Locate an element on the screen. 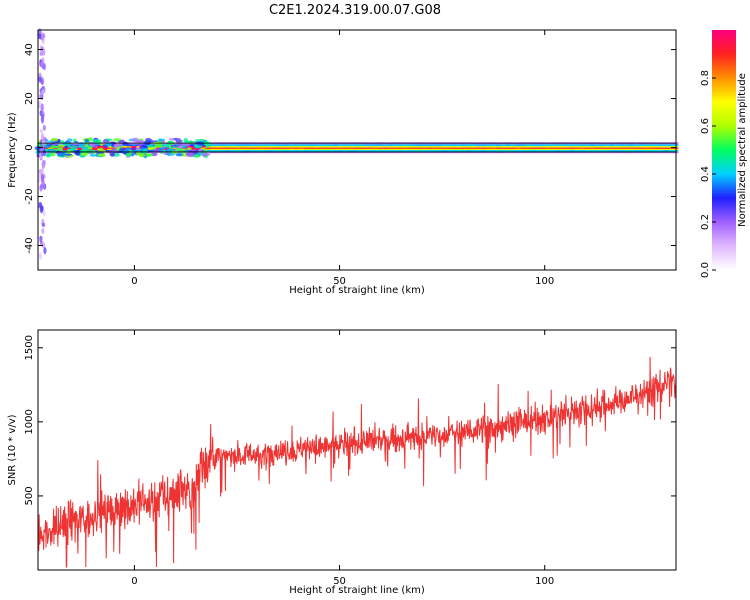 This screenshot has height=600, width=750. x-tick-label: 50 is located at coordinates (339, 581).